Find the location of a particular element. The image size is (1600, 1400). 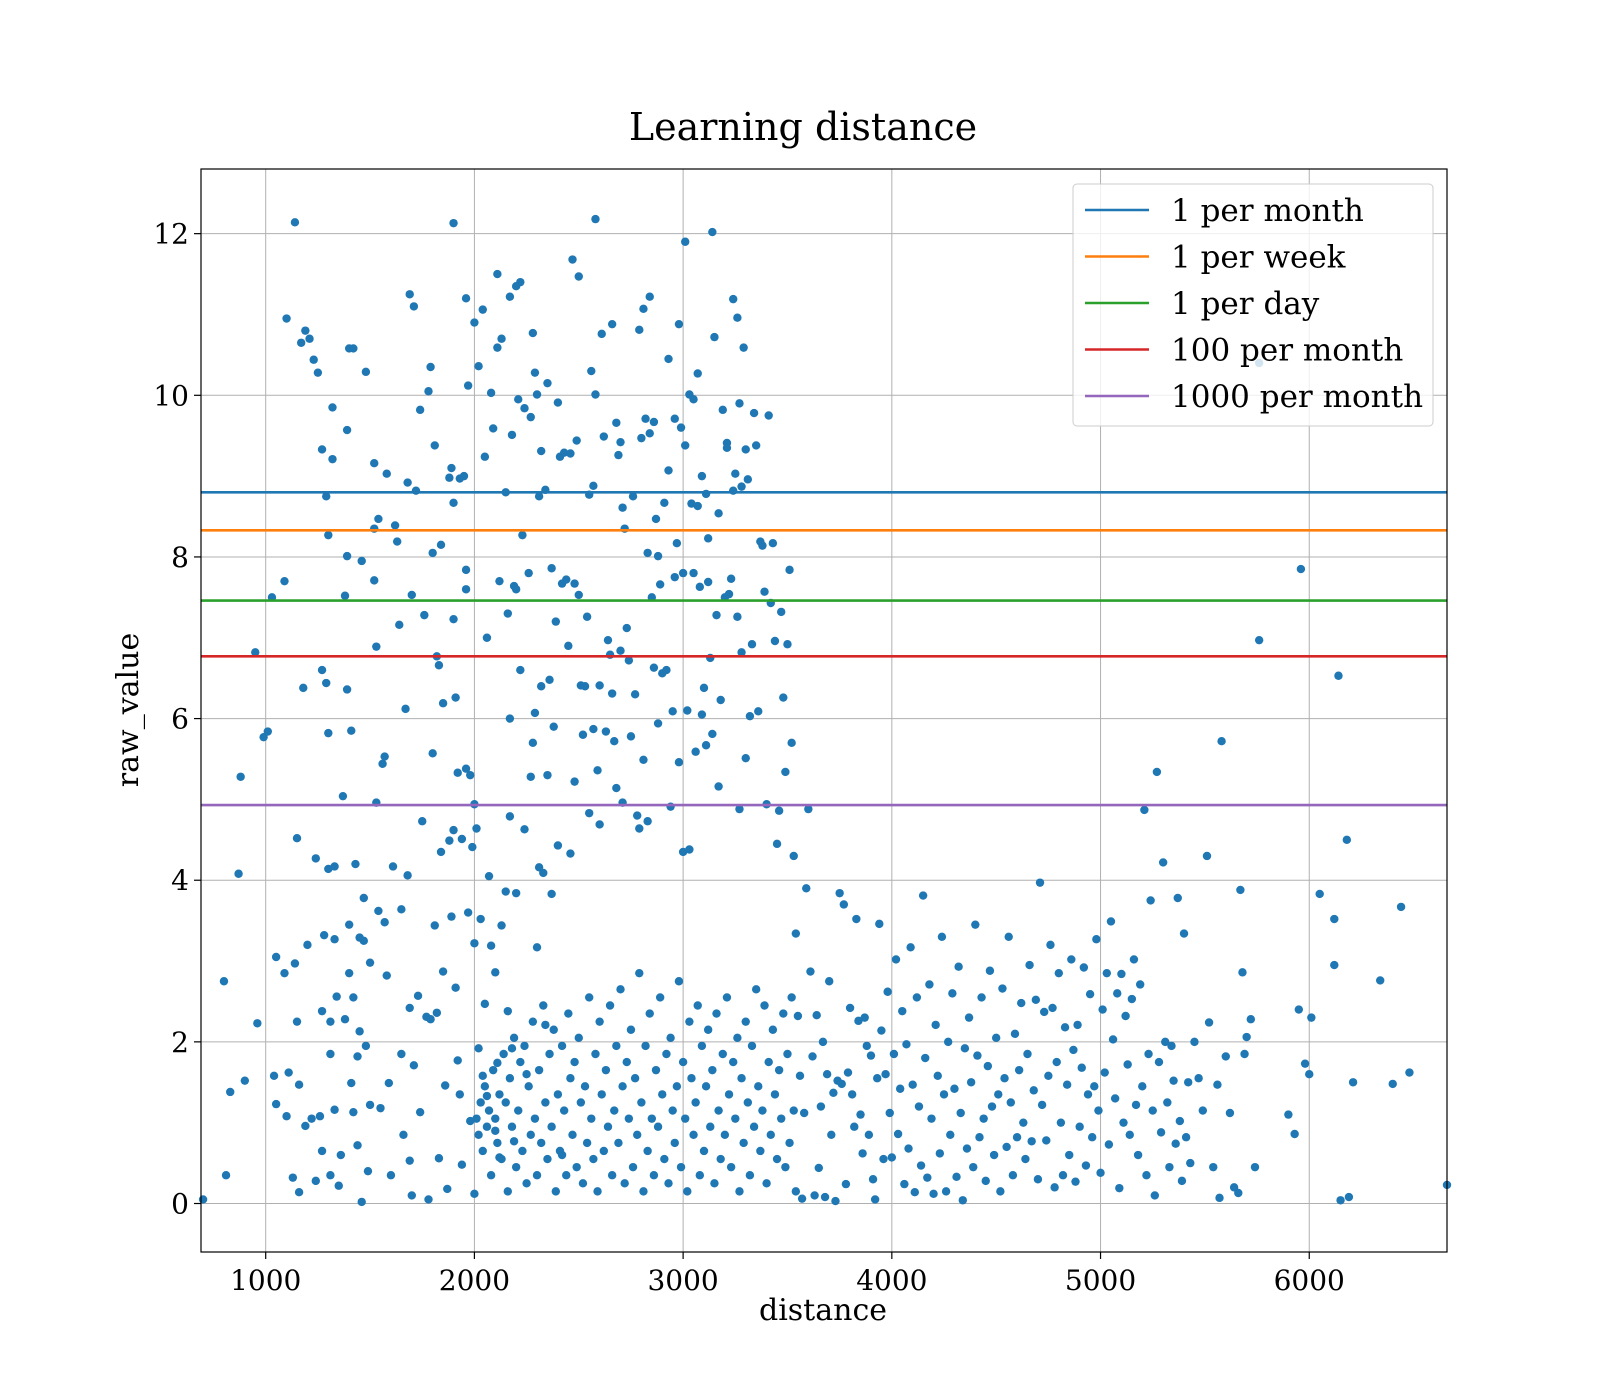

y-axis-label: raw_value is located at coordinates (128, 710).